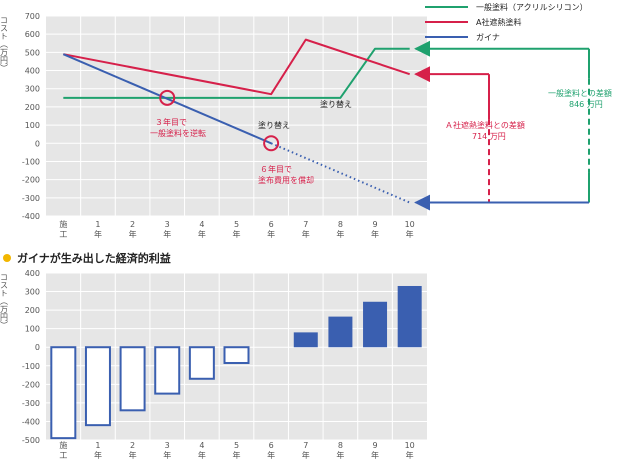 The image size is (625, 465). What do you see at coordinates (32, 34) in the screenshot?
I see `y-tick-label: 600` at bounding box center [32, 34].